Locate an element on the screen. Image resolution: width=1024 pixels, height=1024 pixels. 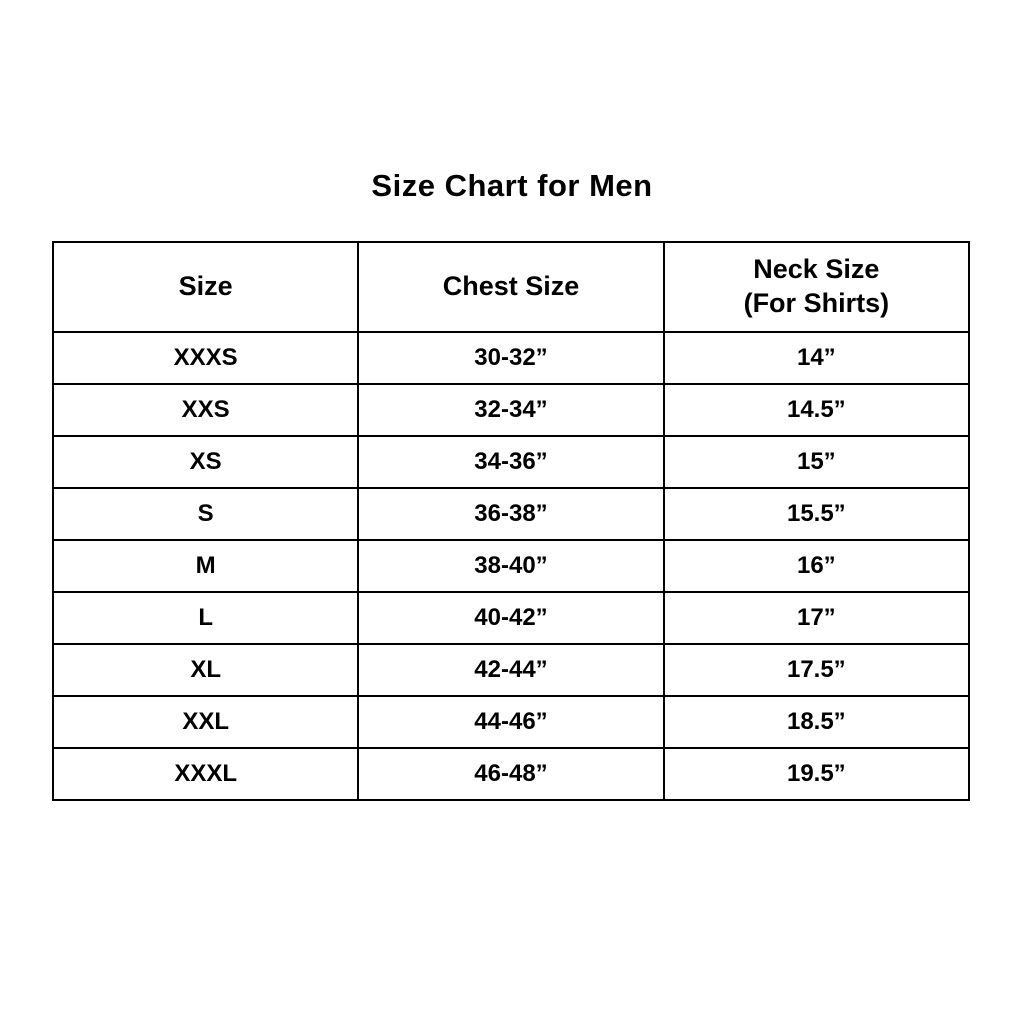
table-row: L 40-42” 17” is located at coordinates (511, 618).